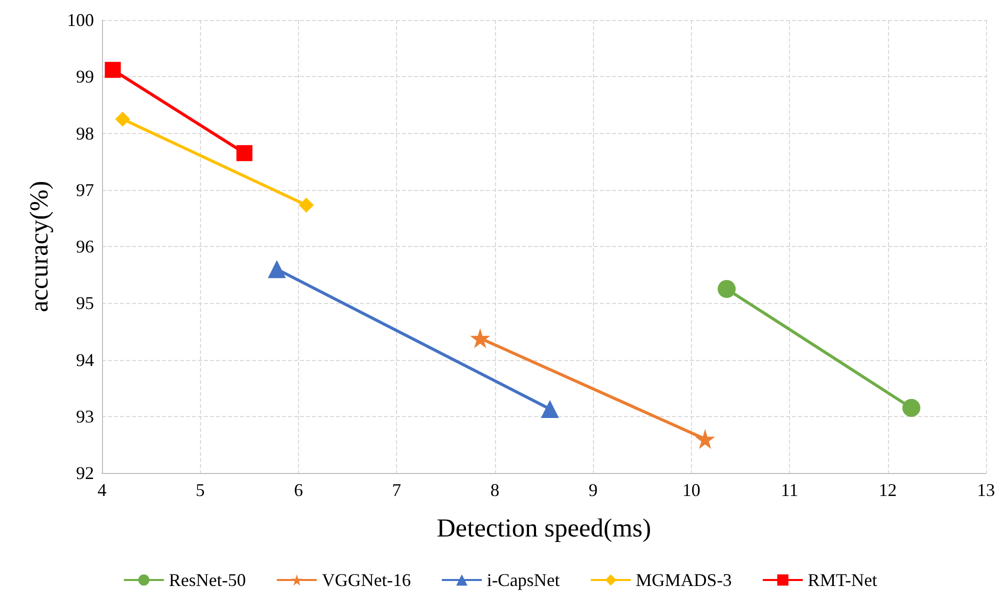 The image size is (1000, 594). I want to click on legend-label: VGGNet-16, so click(366, 580).